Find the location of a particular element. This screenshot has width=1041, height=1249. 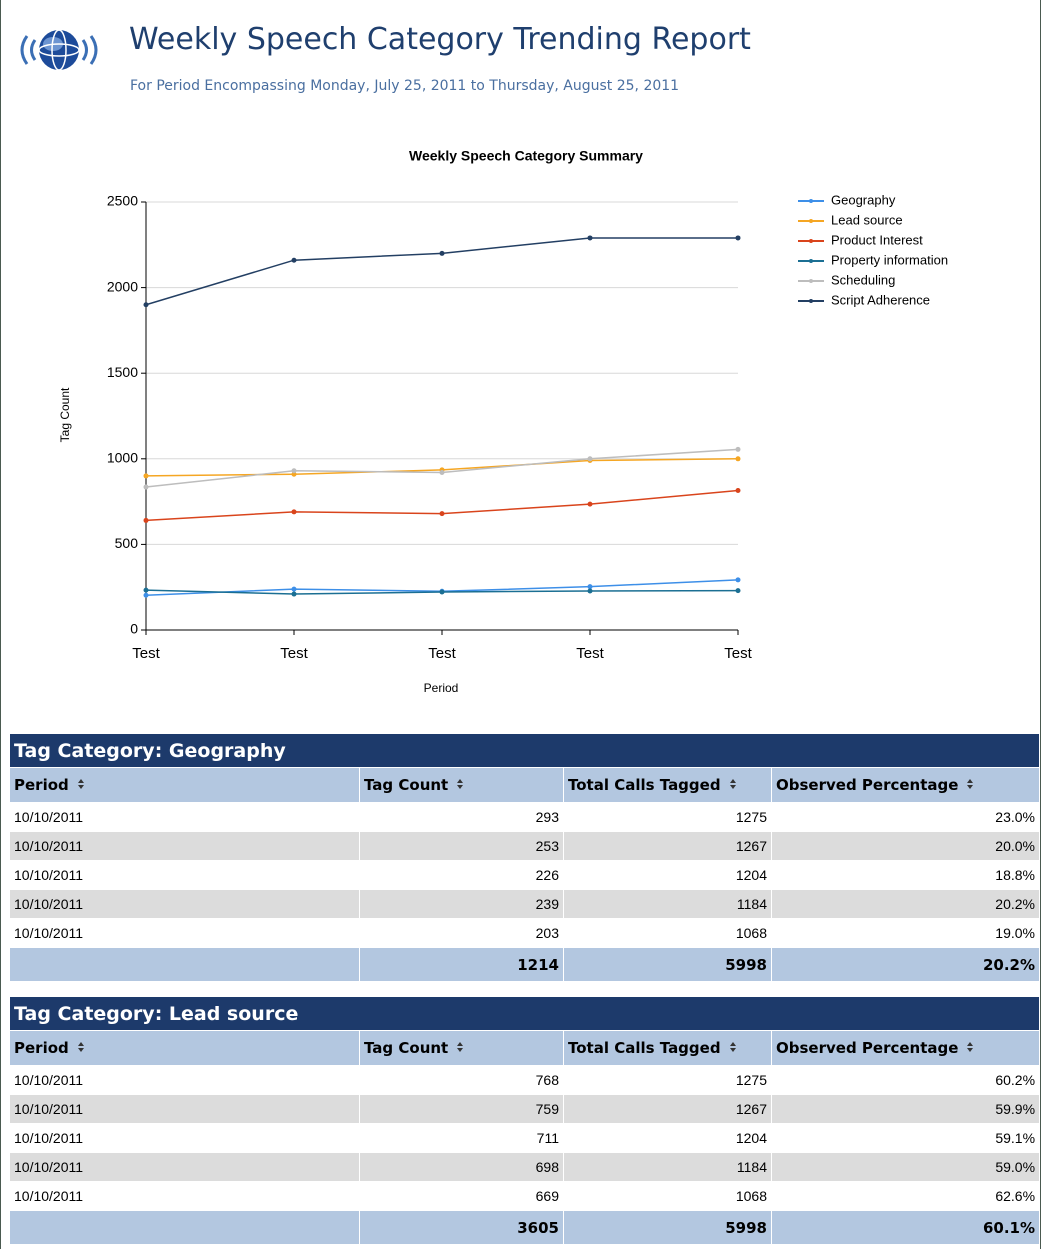

cell: 1204 is located at coordinates (667, 875).